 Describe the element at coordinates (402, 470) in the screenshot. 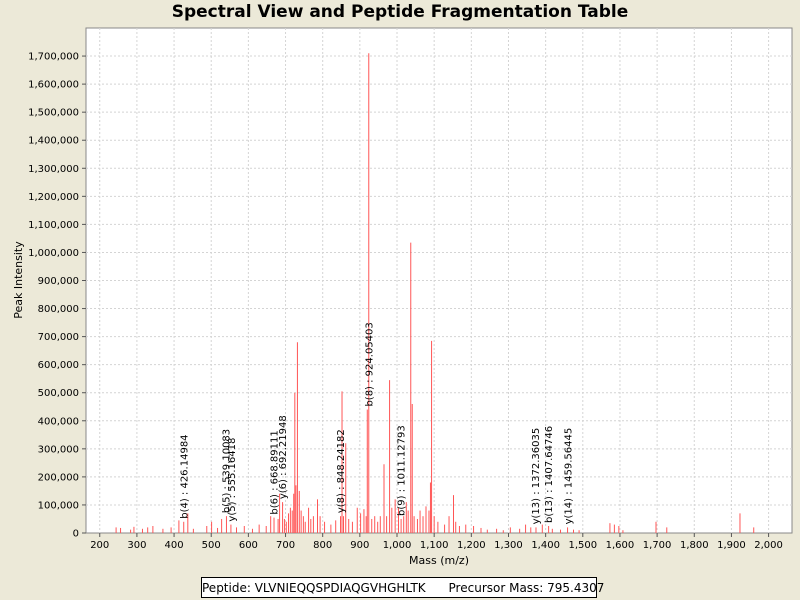

I see `fragment-ion-label: b(9) : 1011.12793` at that location.